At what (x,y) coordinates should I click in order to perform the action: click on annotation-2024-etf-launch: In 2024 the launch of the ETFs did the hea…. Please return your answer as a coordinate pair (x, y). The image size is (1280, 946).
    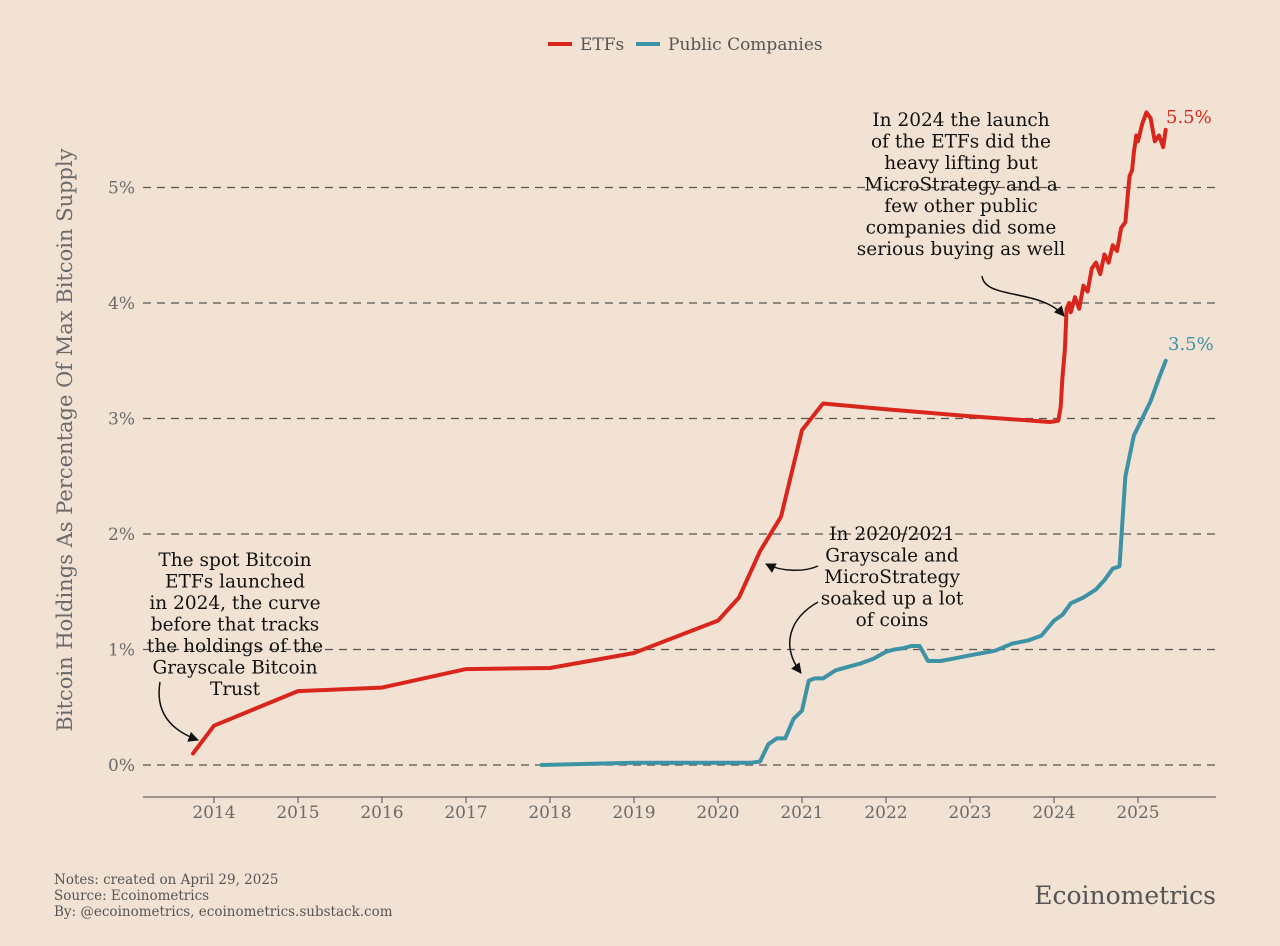
    Looking at the image, I should click on (961, 185).